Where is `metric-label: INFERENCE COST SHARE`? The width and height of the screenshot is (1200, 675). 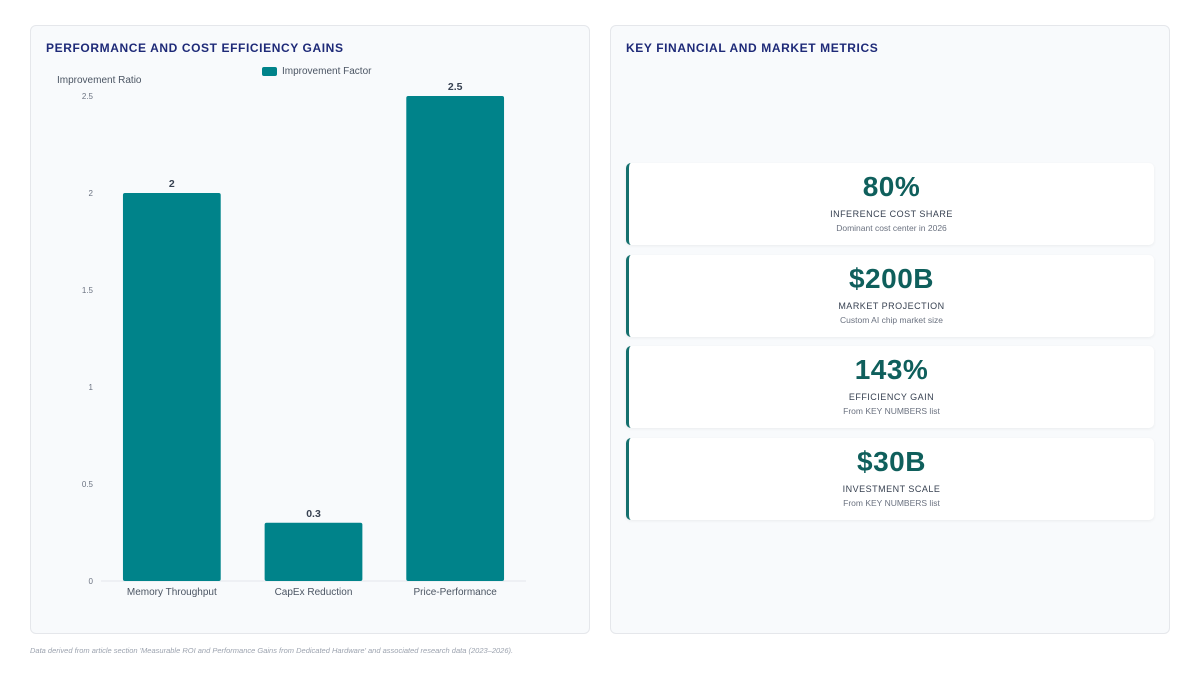 metric-label: INFERENCE COST SHARE is located at coordinates (891, 214).